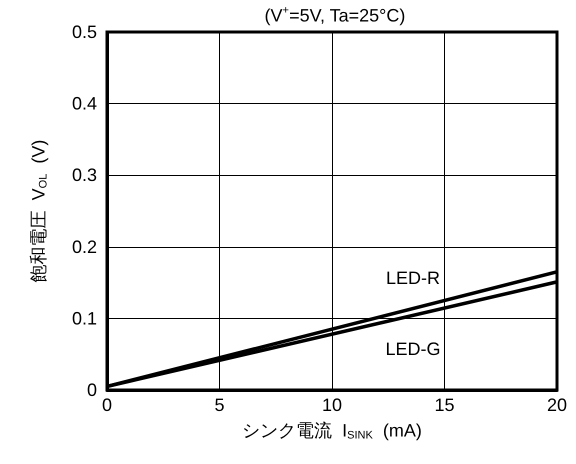 This screenshot has height=464, width=576. I want to click on y-tick-label: 0.1, so click(84, 318).